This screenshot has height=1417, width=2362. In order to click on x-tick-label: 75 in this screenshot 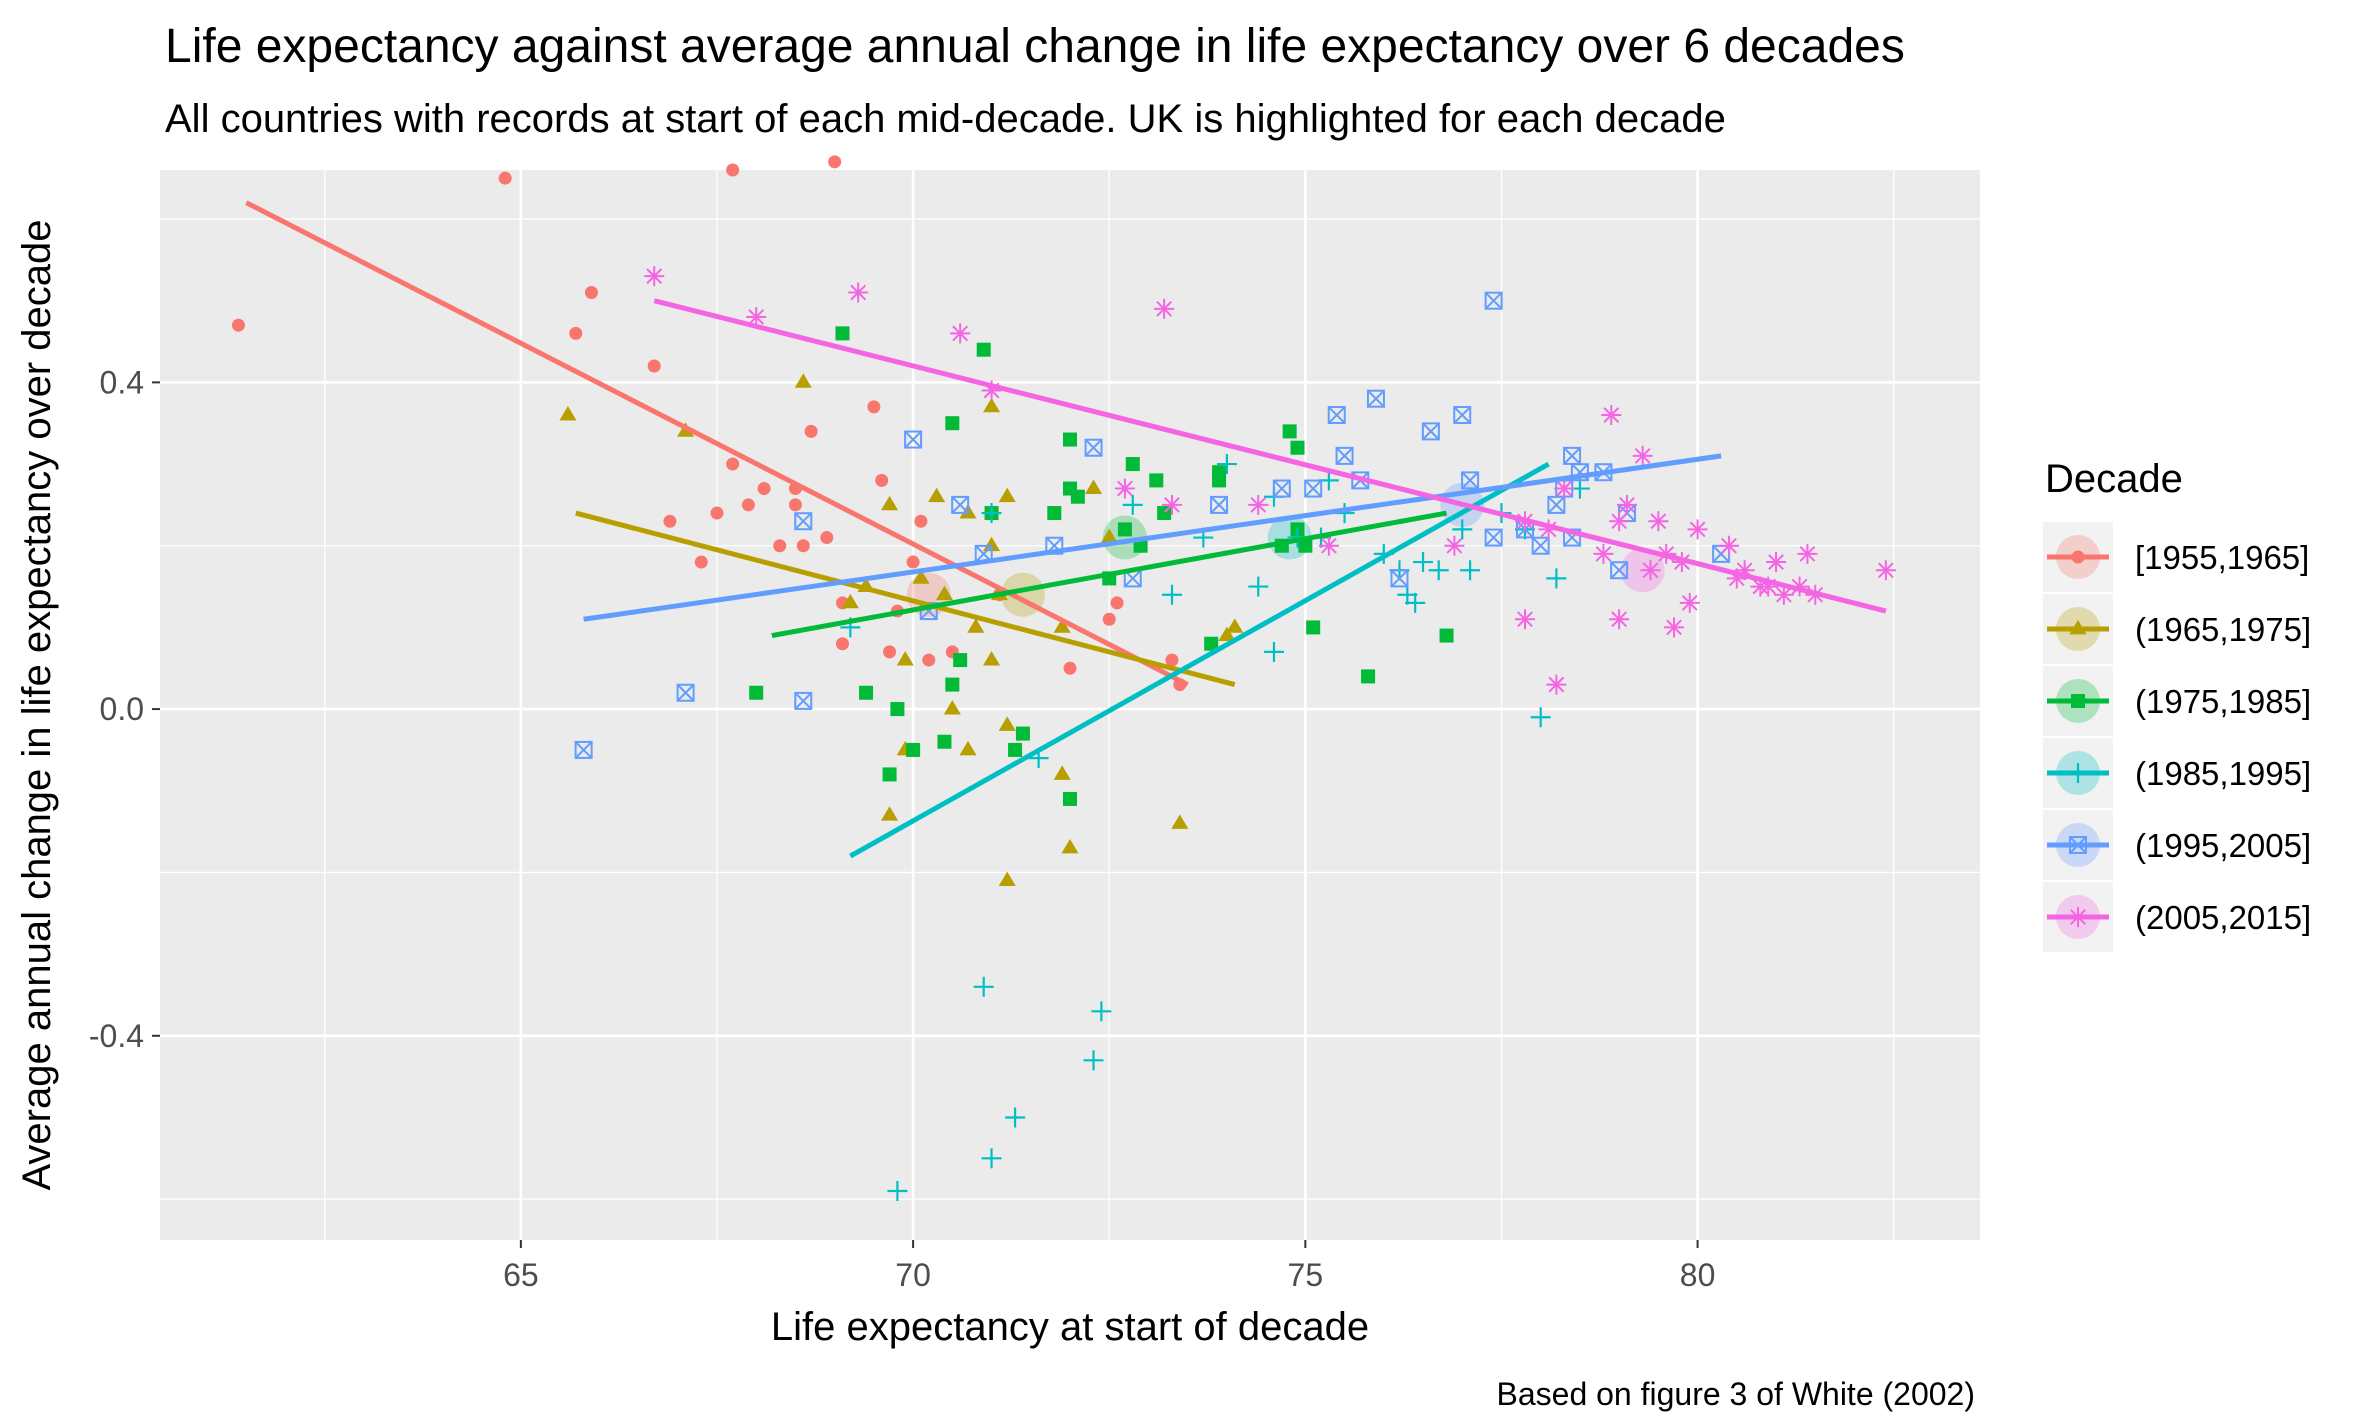, I will do `click(1306, 1275)`.